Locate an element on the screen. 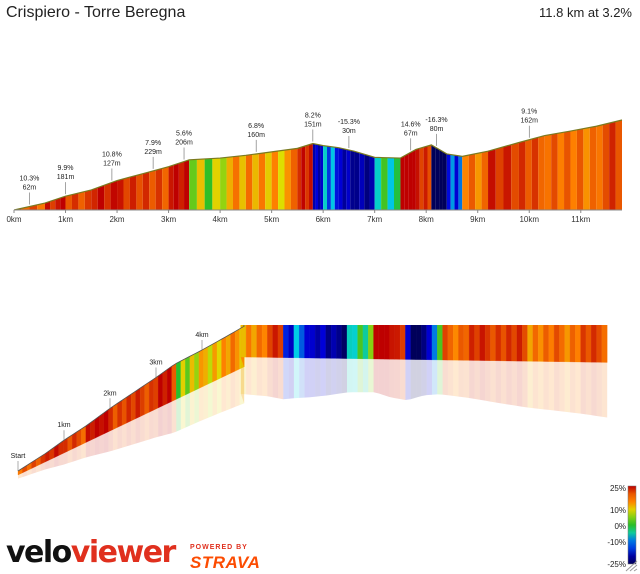  annotation-length: 30m is located at coordinates (349, 131).